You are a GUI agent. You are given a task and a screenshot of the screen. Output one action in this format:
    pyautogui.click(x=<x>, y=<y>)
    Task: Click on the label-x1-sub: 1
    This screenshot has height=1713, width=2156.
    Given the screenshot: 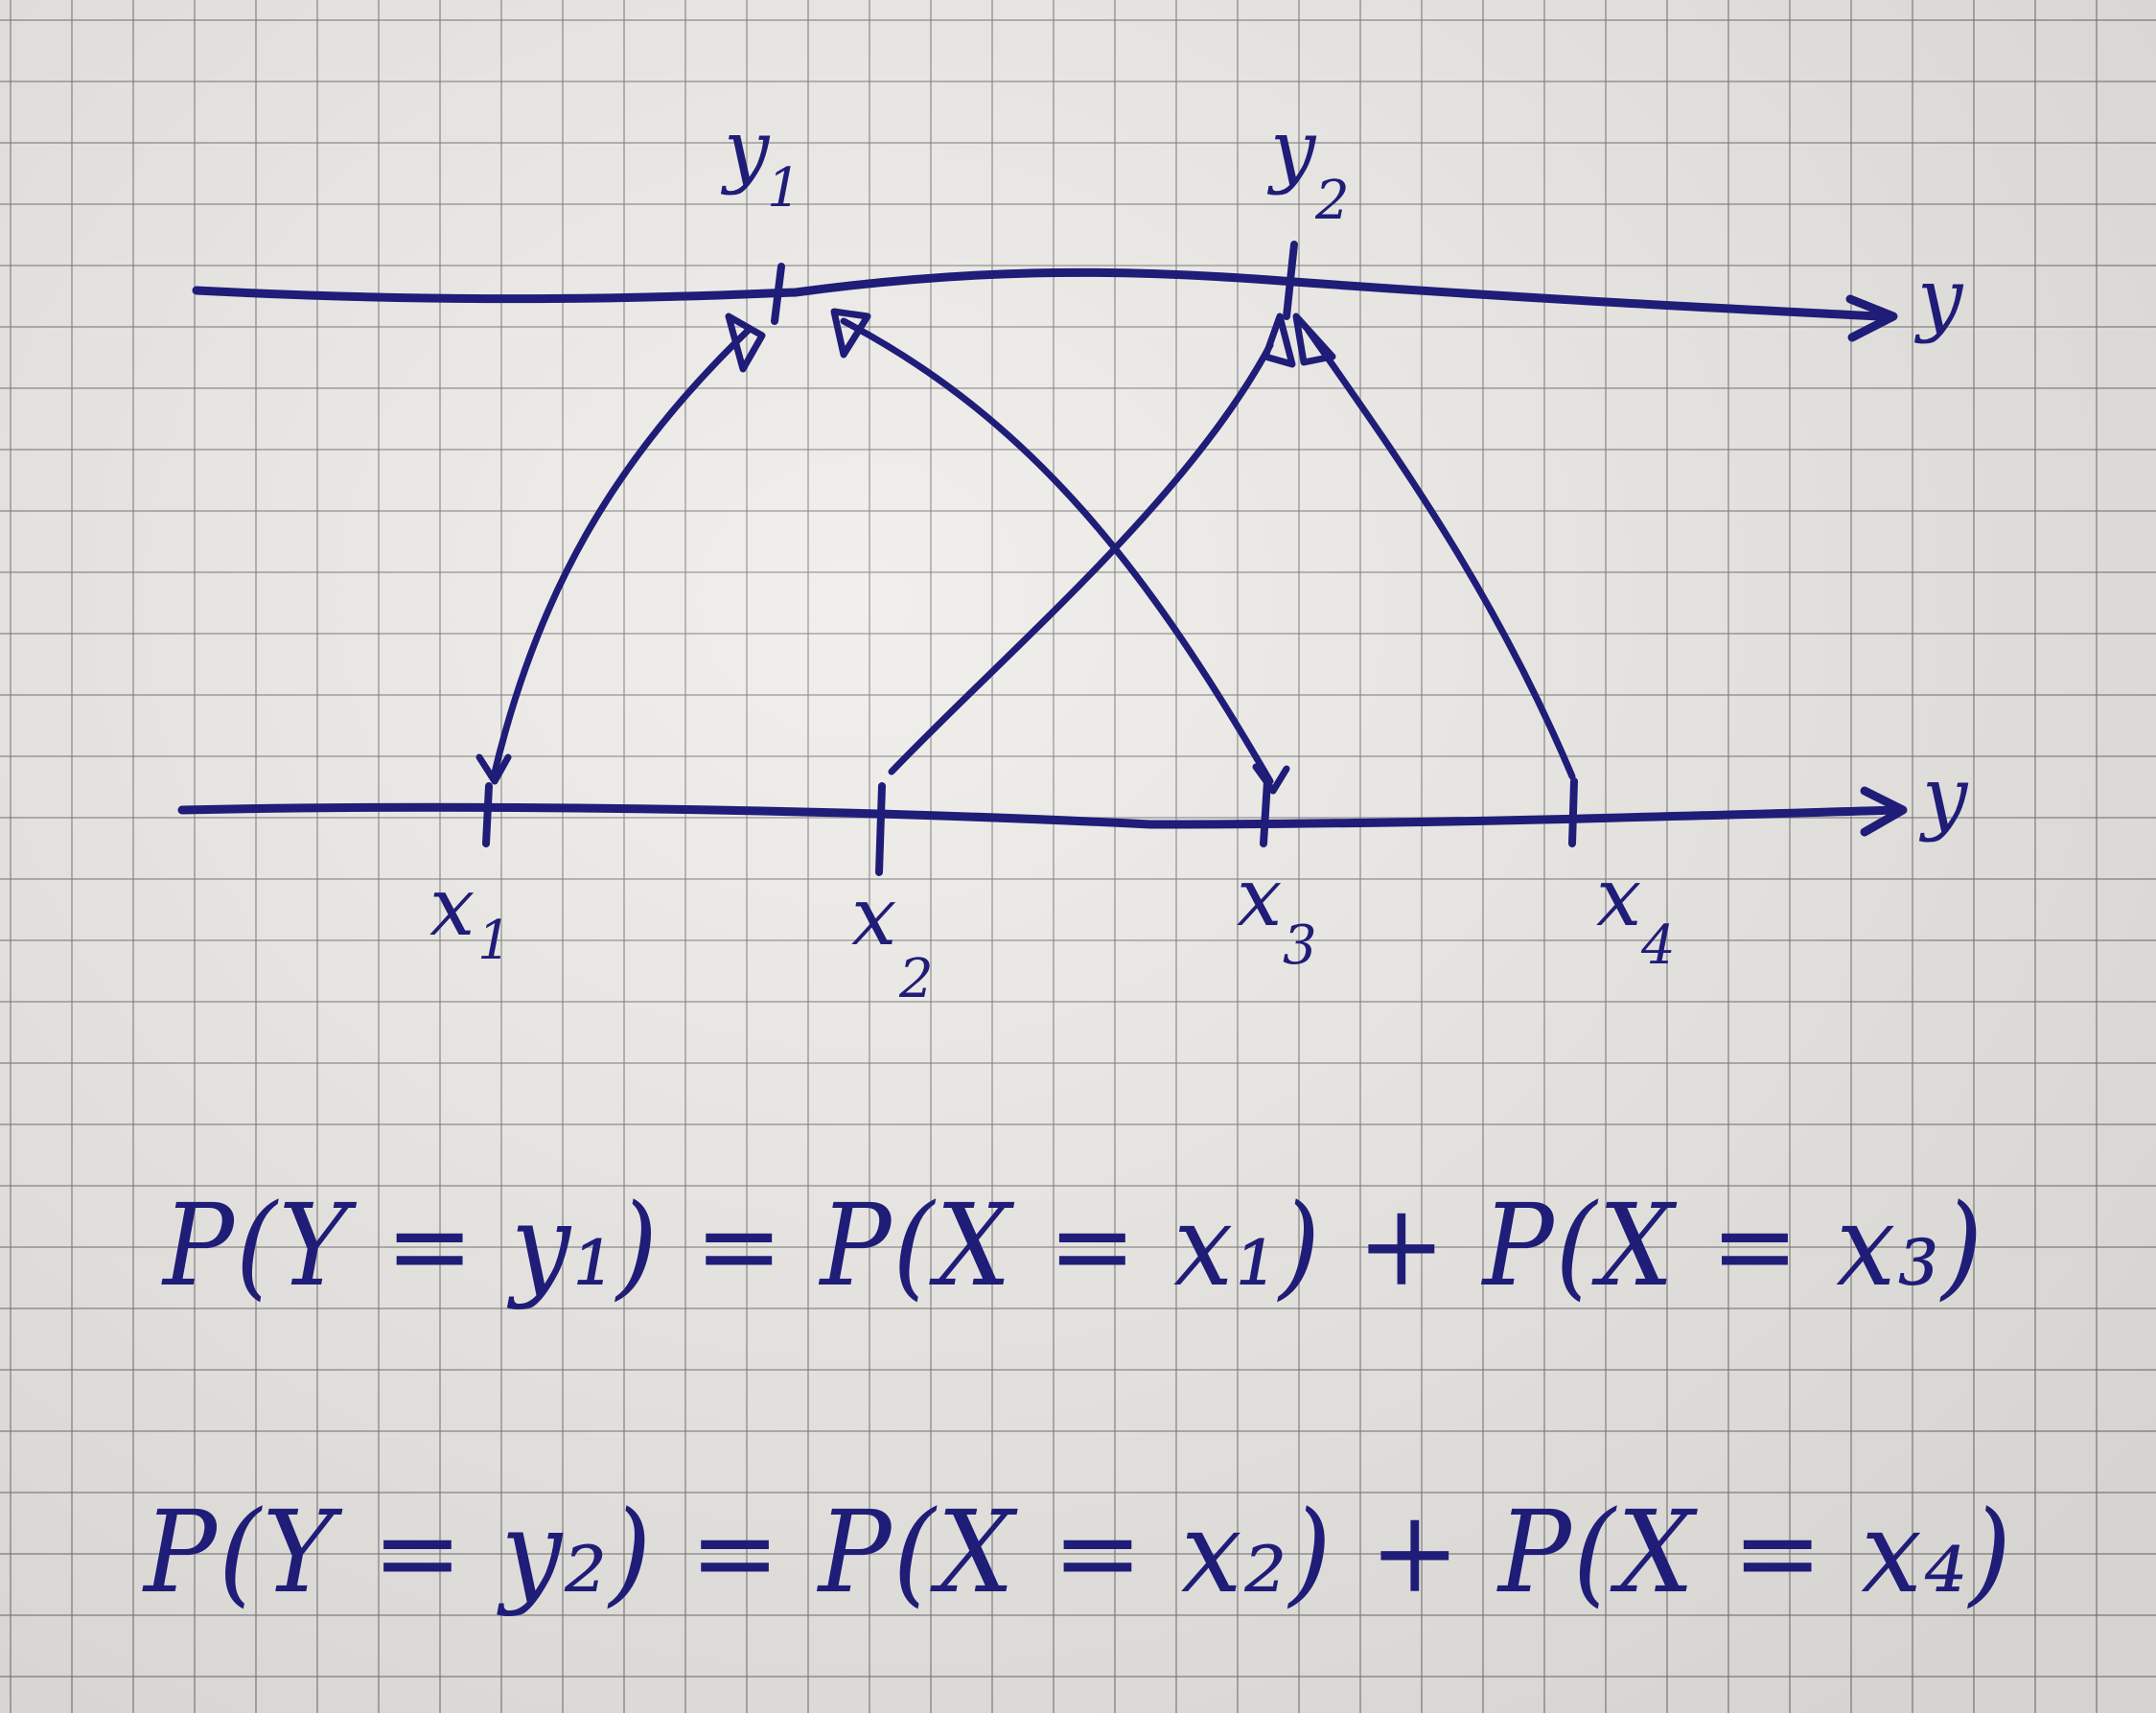 What is the action you would take?
    pyautogui.click(x=494, y=941)
    